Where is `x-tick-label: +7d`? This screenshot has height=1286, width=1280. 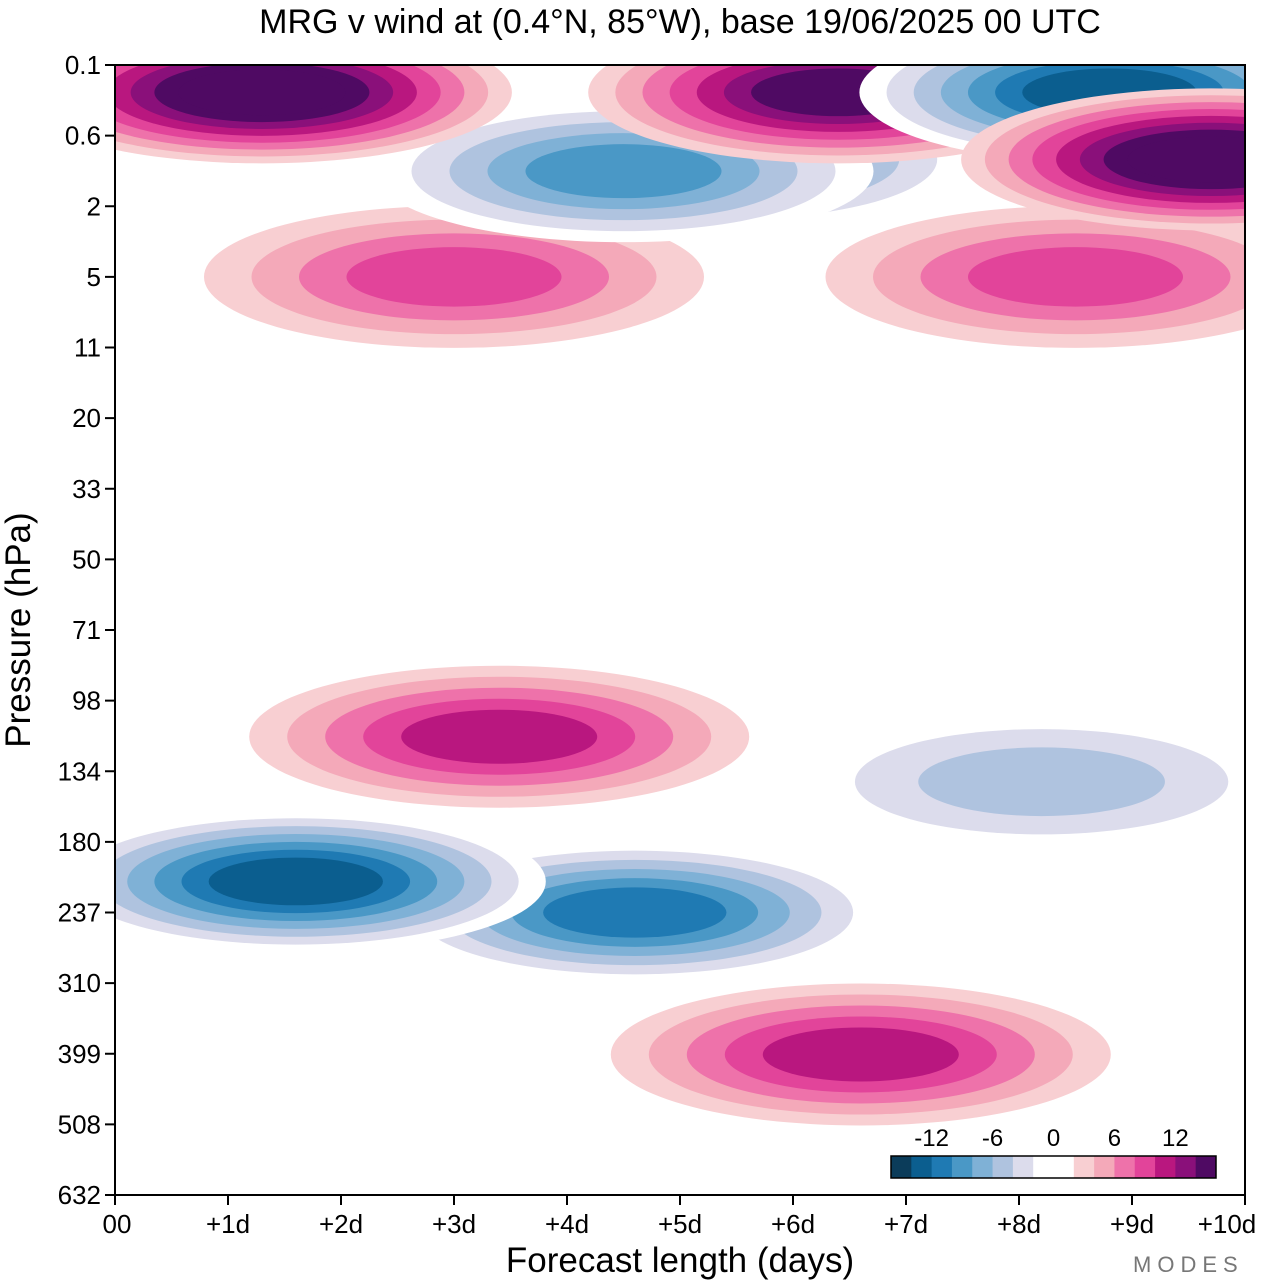 x-tick-label: +7d is located at coordinates (906, 1224).